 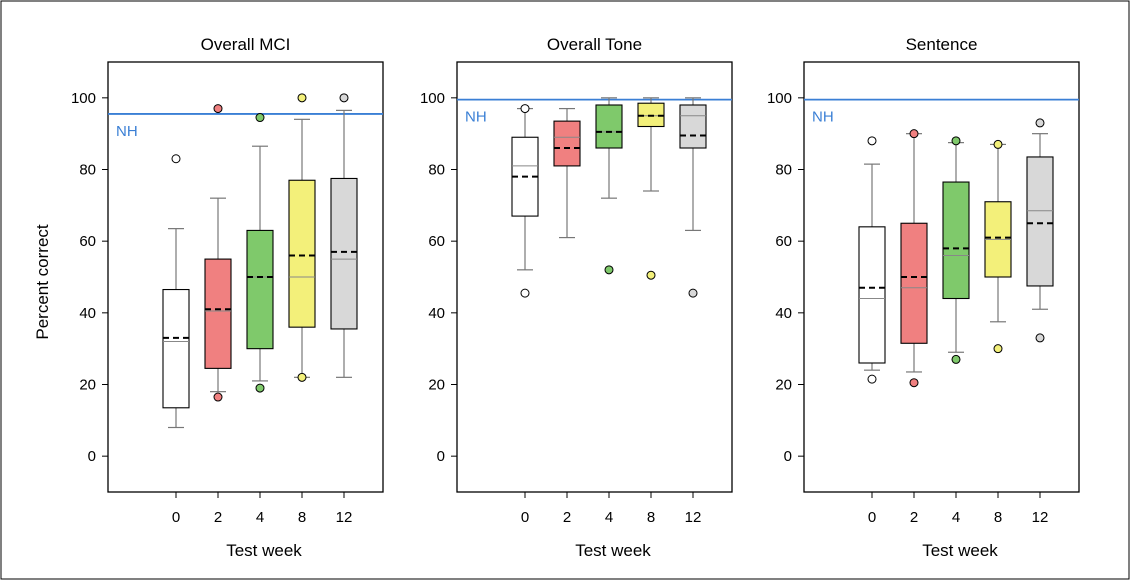 What do you see at coordinates (594, 44) in the screenshot?
I see `panel-title: Overall Tone` at bounding box center [594, 44].